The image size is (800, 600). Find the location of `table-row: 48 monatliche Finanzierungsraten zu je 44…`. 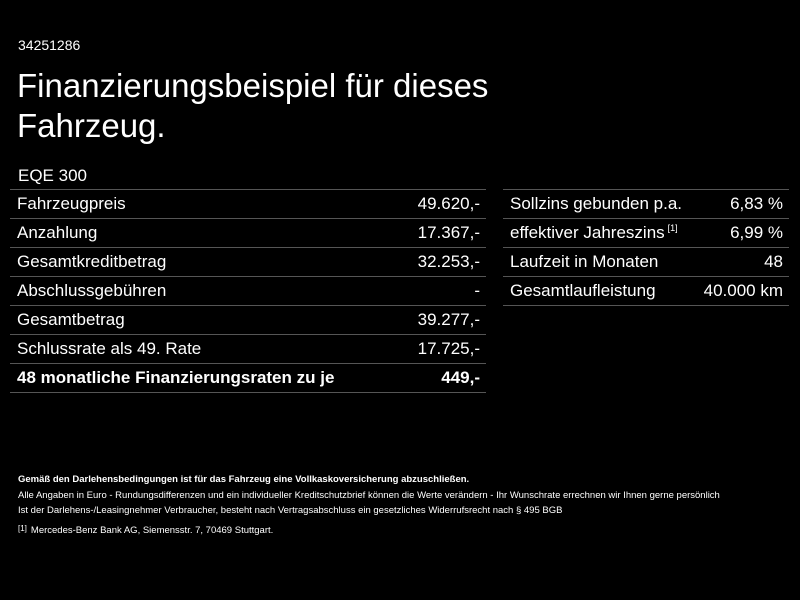

table-row: 48 monatliche Finanzierungsraten zu je 44… is located at coordinates (248, 378).